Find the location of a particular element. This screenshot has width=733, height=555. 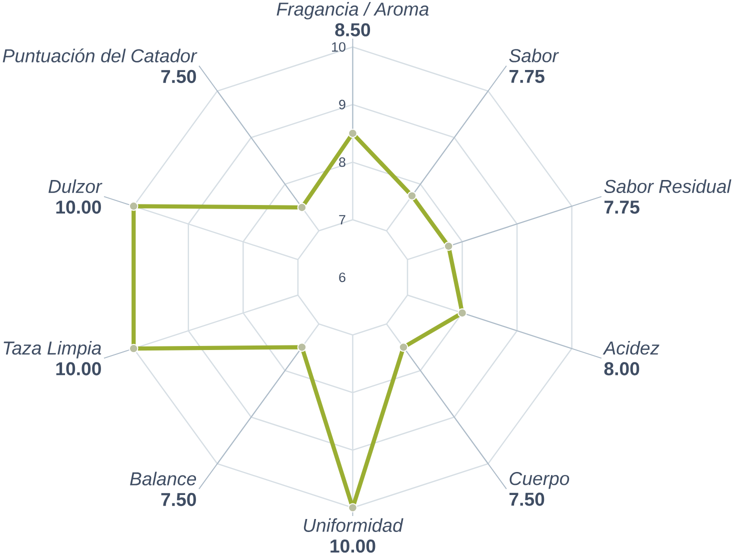

spoke-label: Puntuación del Catador is located at coordinates (100, 55).